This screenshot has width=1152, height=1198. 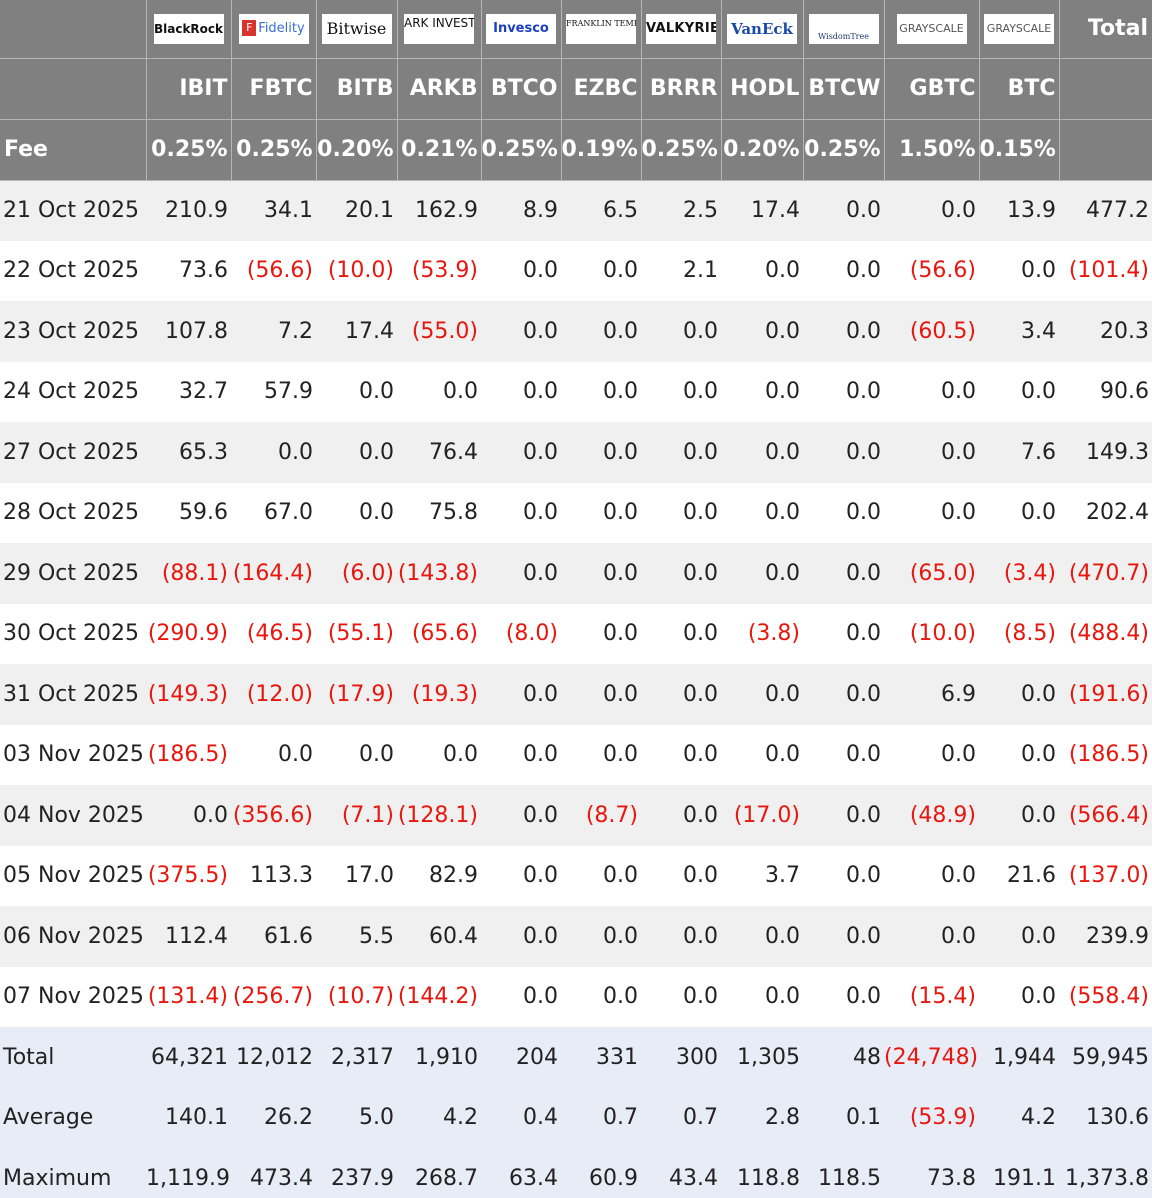 What do you see at coordinates (1105, 270) in the screenshot?
I see `total-cell: (101.4)` at bounding box center [1105, 270].